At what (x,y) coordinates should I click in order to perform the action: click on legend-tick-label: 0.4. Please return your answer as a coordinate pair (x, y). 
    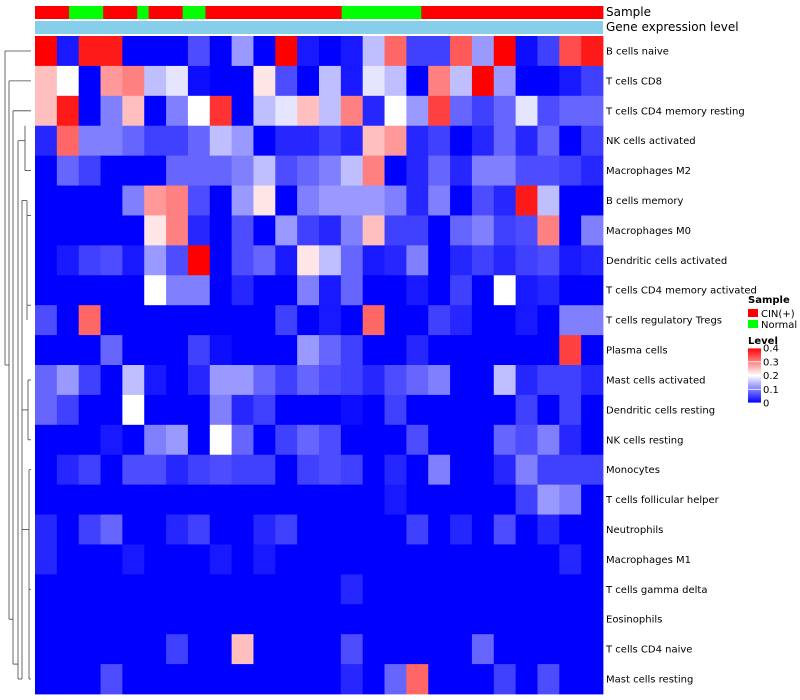
    Looking at the image, I should click on (771, 349).